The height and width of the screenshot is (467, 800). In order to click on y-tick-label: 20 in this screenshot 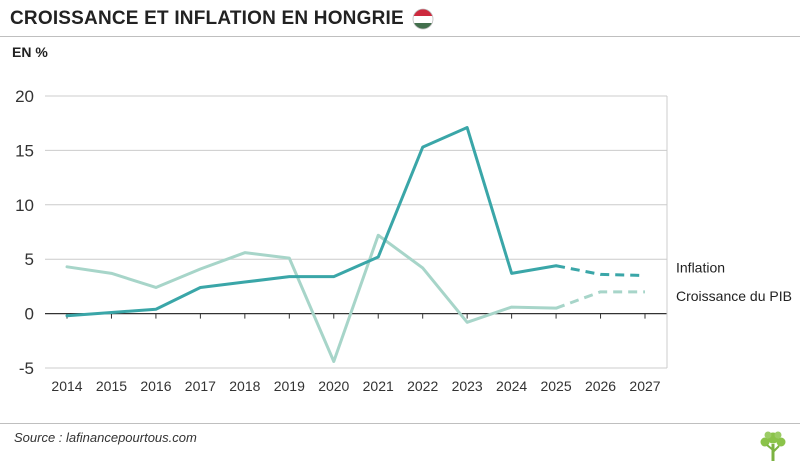, I will do `click(24, 96)`.